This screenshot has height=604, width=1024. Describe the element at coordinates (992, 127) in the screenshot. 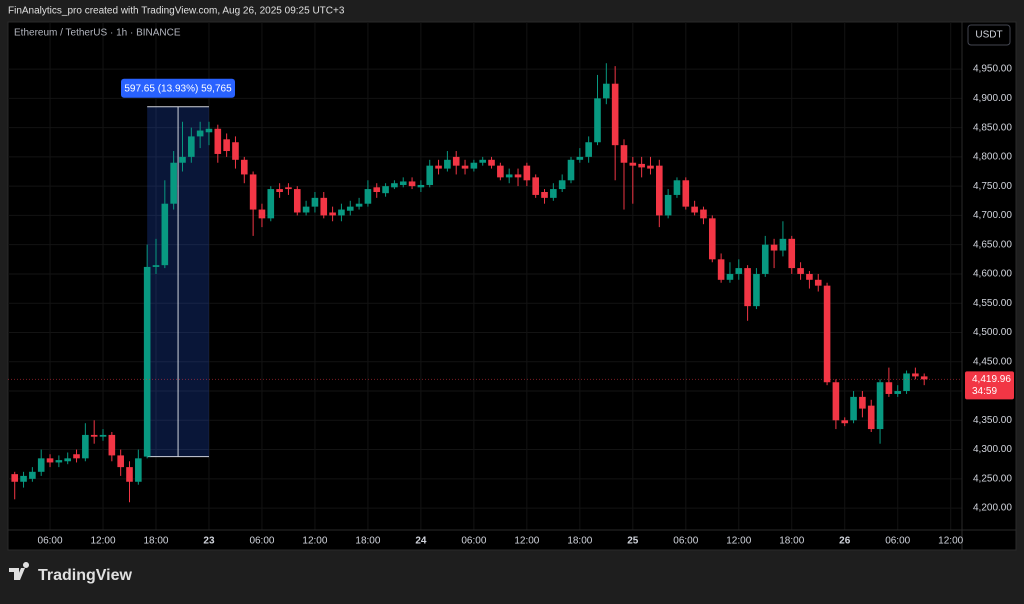

I see `y-tick-label: 4,850.00` at that location.